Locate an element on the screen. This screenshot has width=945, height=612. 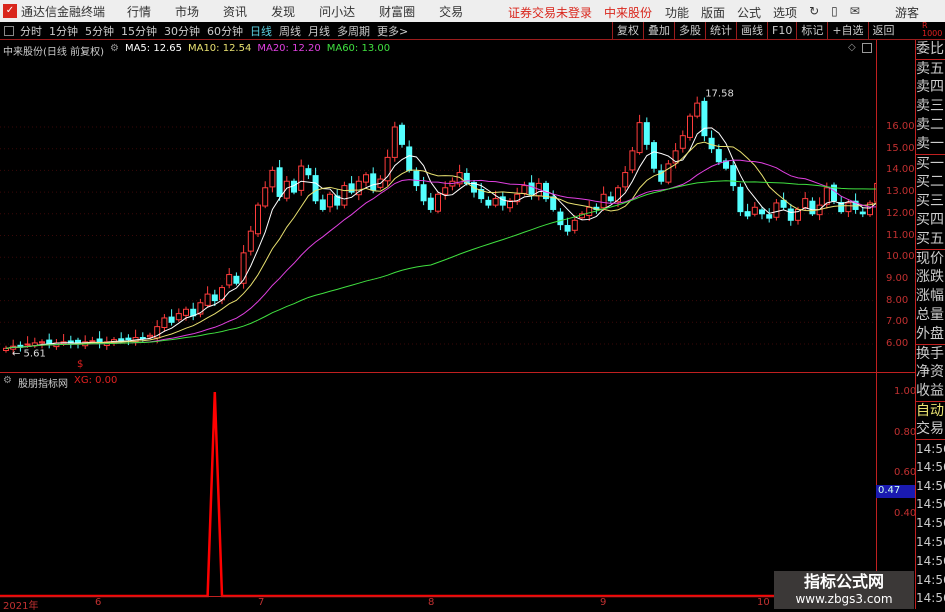
date-tick-label: 7 is located at coordinates (261, 602).